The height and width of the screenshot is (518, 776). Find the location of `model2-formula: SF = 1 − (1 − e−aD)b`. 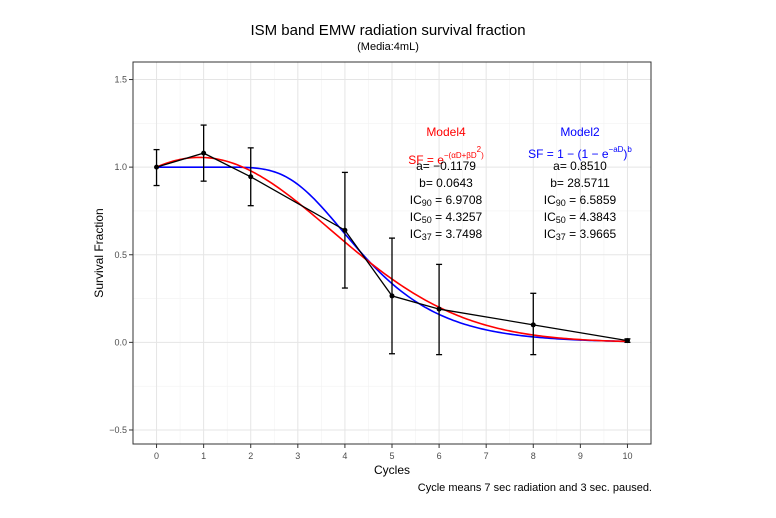

model2-formula: SF = 1 − (1 − e−aD)b is located at coordinates (580, 151).